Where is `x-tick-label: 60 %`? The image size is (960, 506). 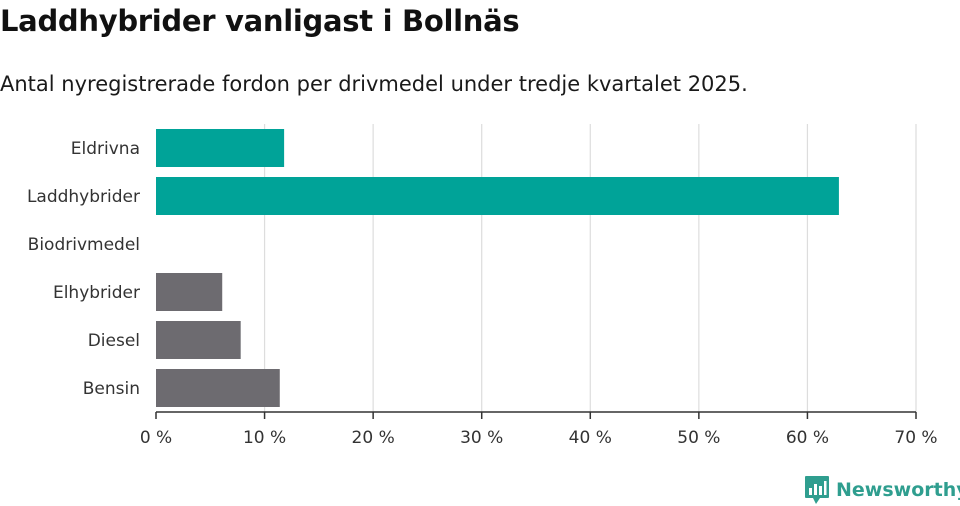
x-tick-label: 60 % is located at coordinates (807, 438).